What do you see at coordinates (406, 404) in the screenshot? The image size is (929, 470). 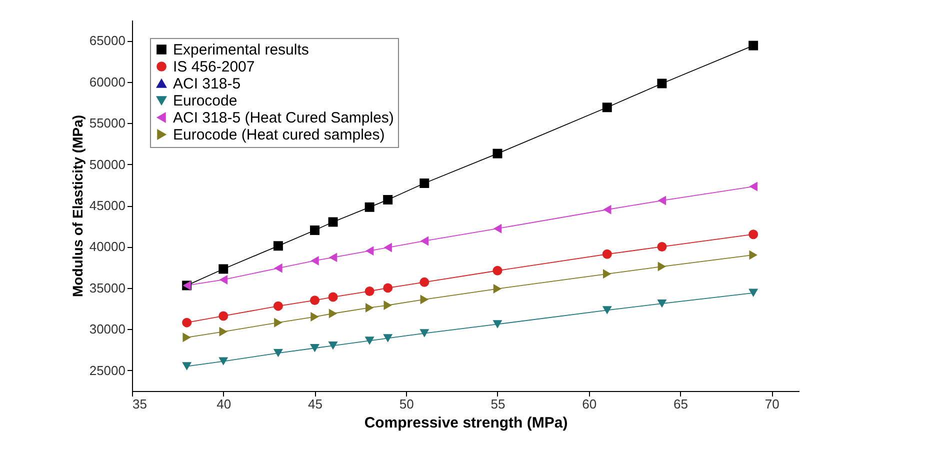 I see `x-tick-label: 50` at bounding box center [406, 404].